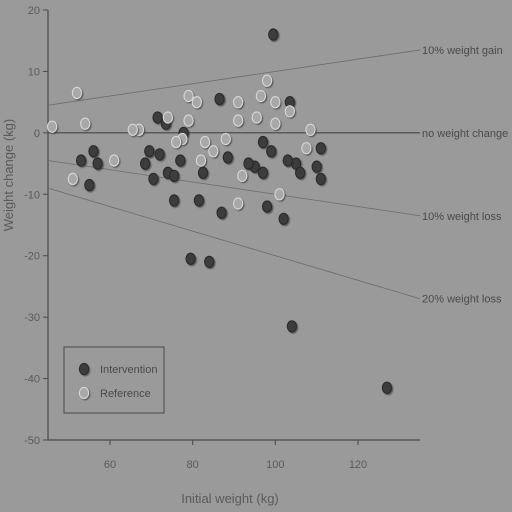 This screenshot has width=512, height=512. What do you see at coordinates (462, 51) in the screenshot?
I see `reference-line-label: 10% weight gain` at bounding box center [462, 51].